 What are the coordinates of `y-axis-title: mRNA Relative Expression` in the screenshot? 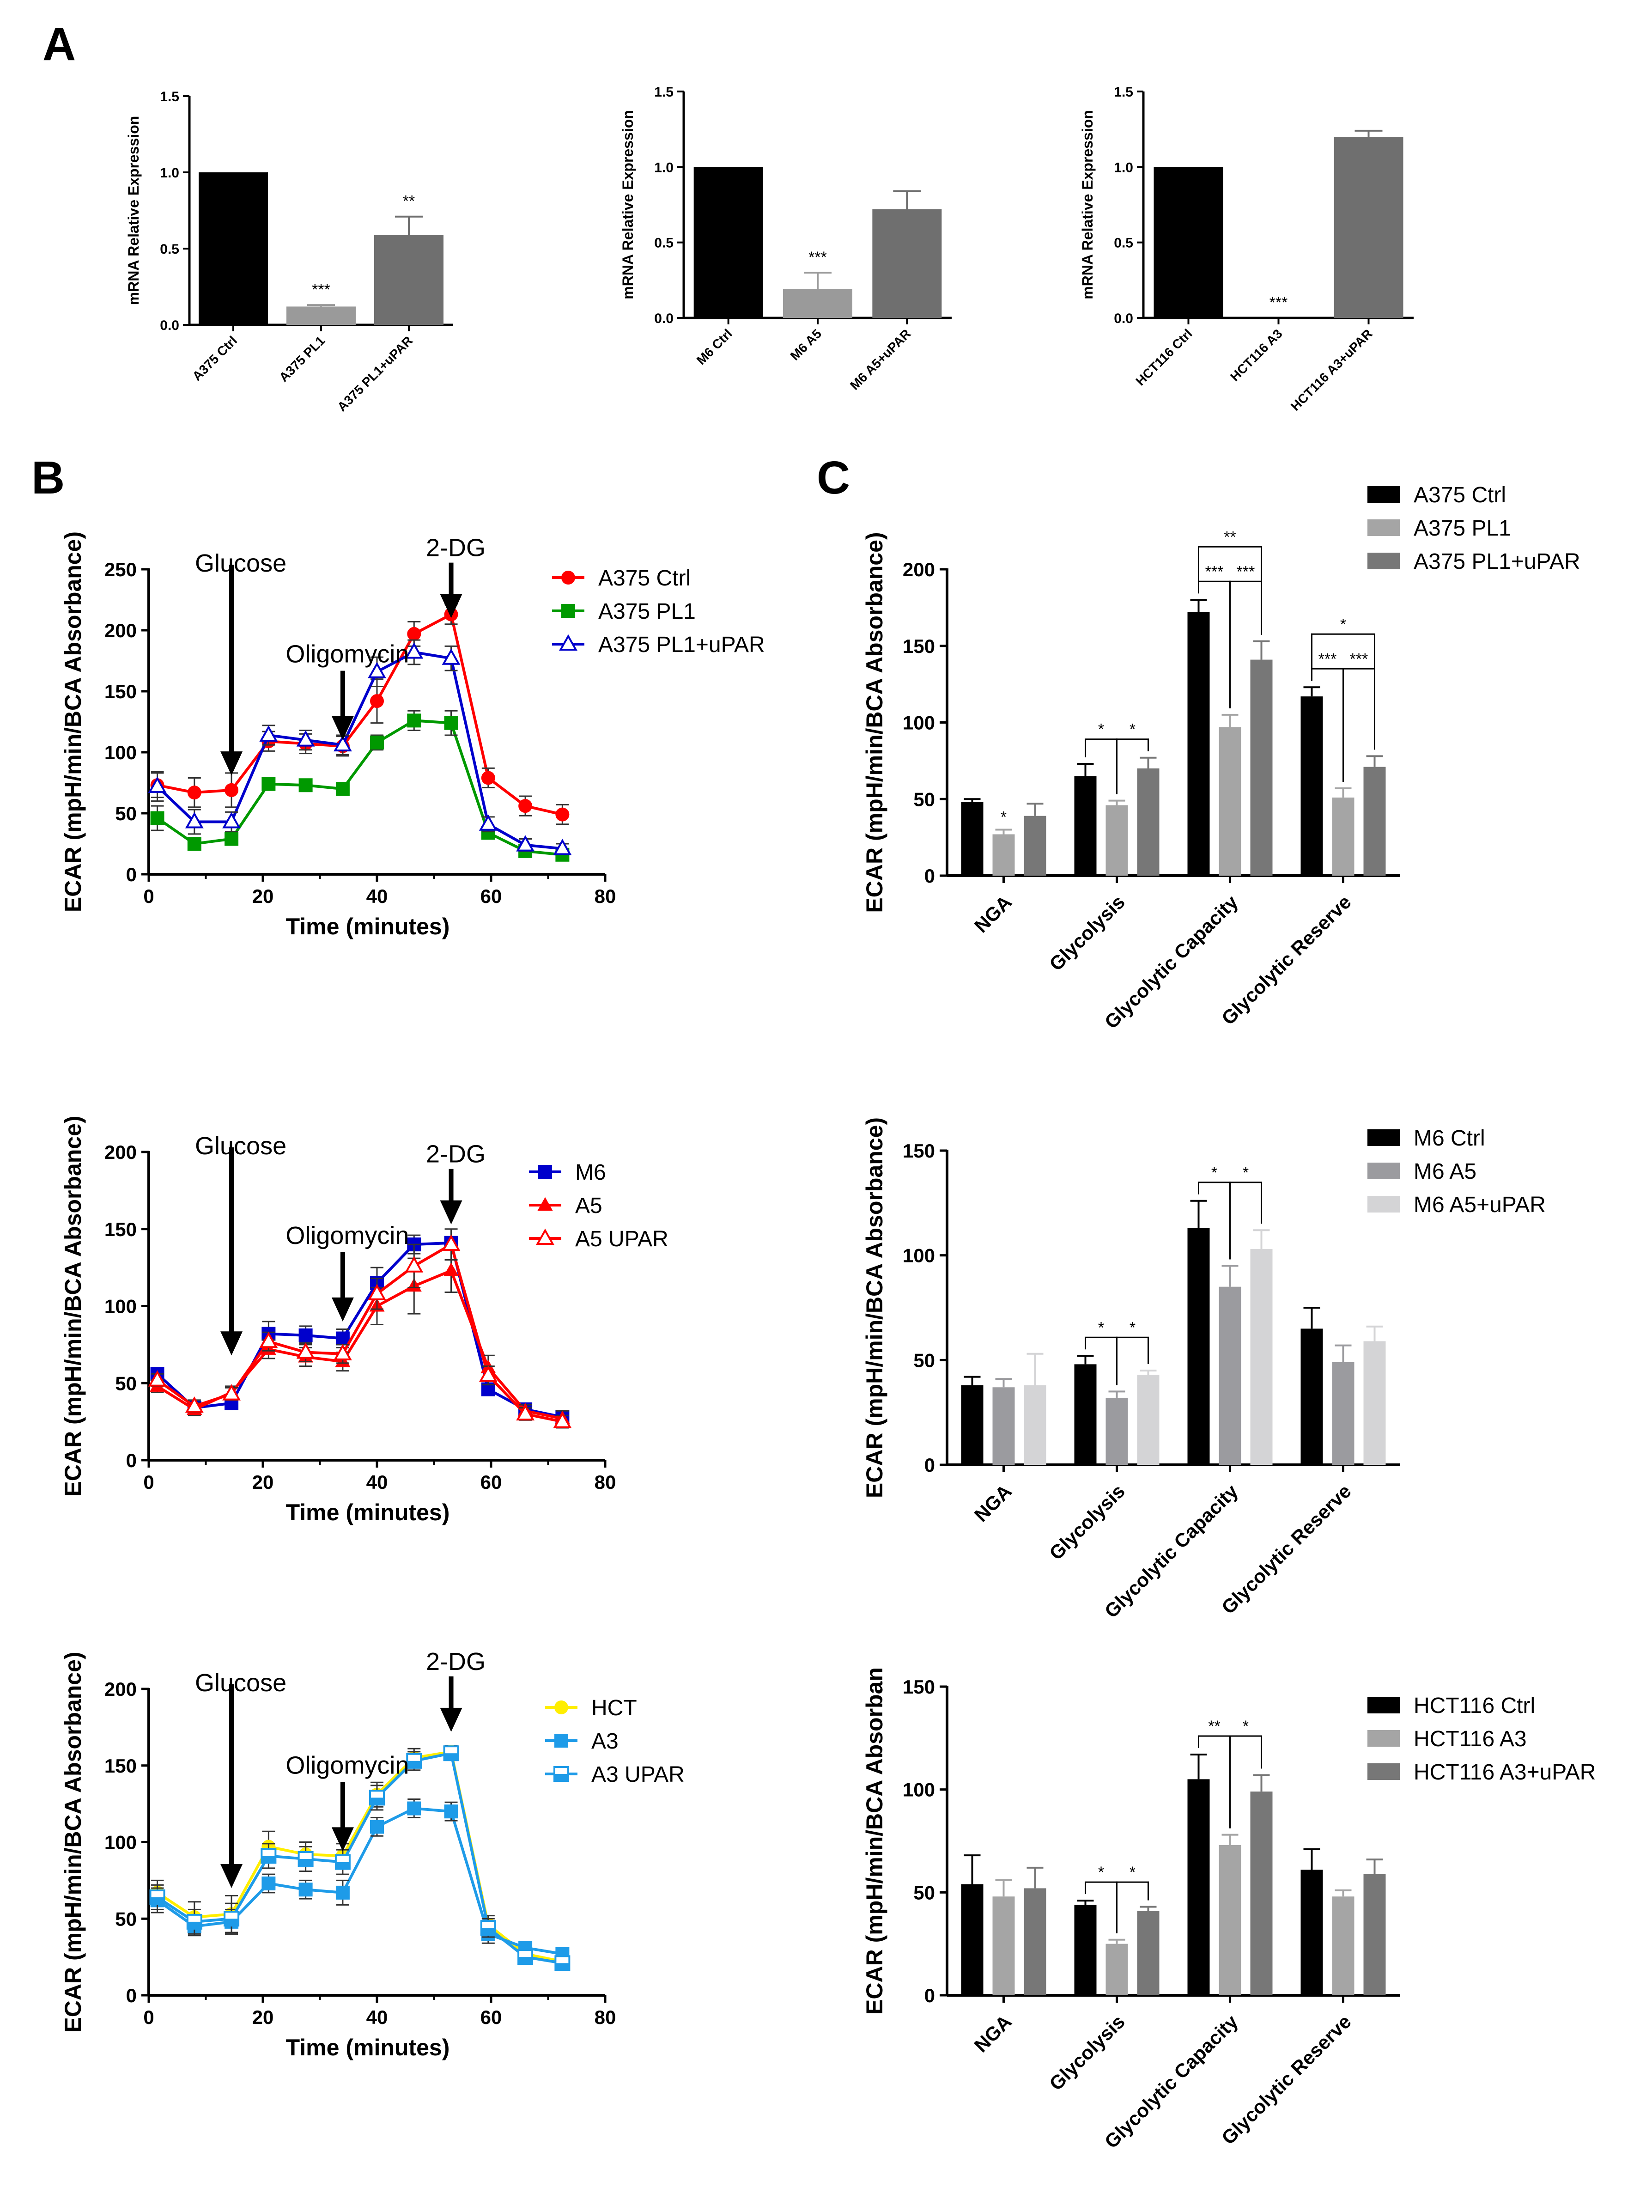 It's located at (1087, 204).